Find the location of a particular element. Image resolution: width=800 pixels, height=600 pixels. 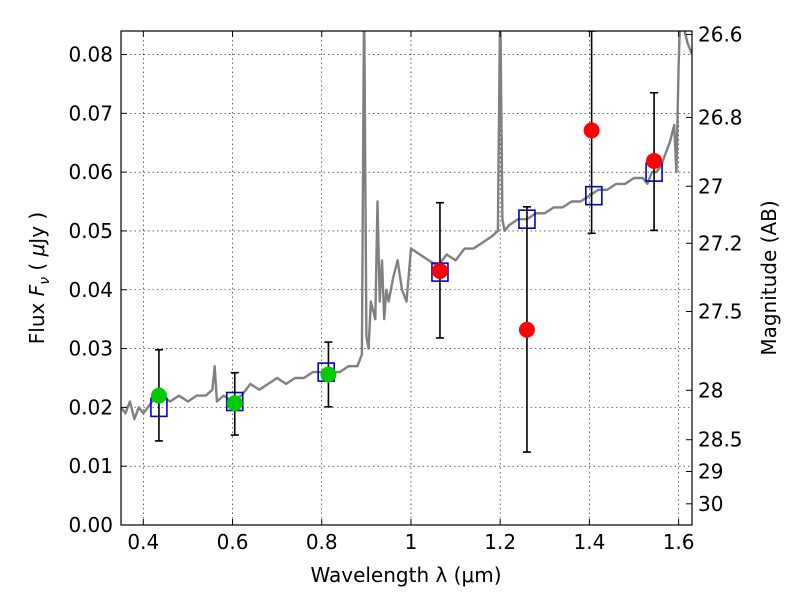

right-tick-label: 28.5 is located at coordinates (720, 440).